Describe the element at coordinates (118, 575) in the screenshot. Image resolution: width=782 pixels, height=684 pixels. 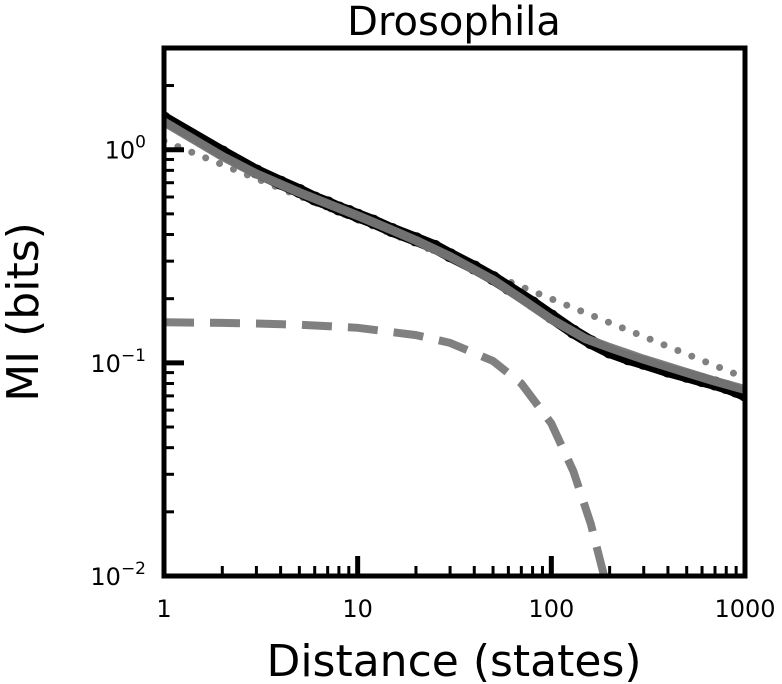
I see `y-tick-label: 10⁻²` at that location.